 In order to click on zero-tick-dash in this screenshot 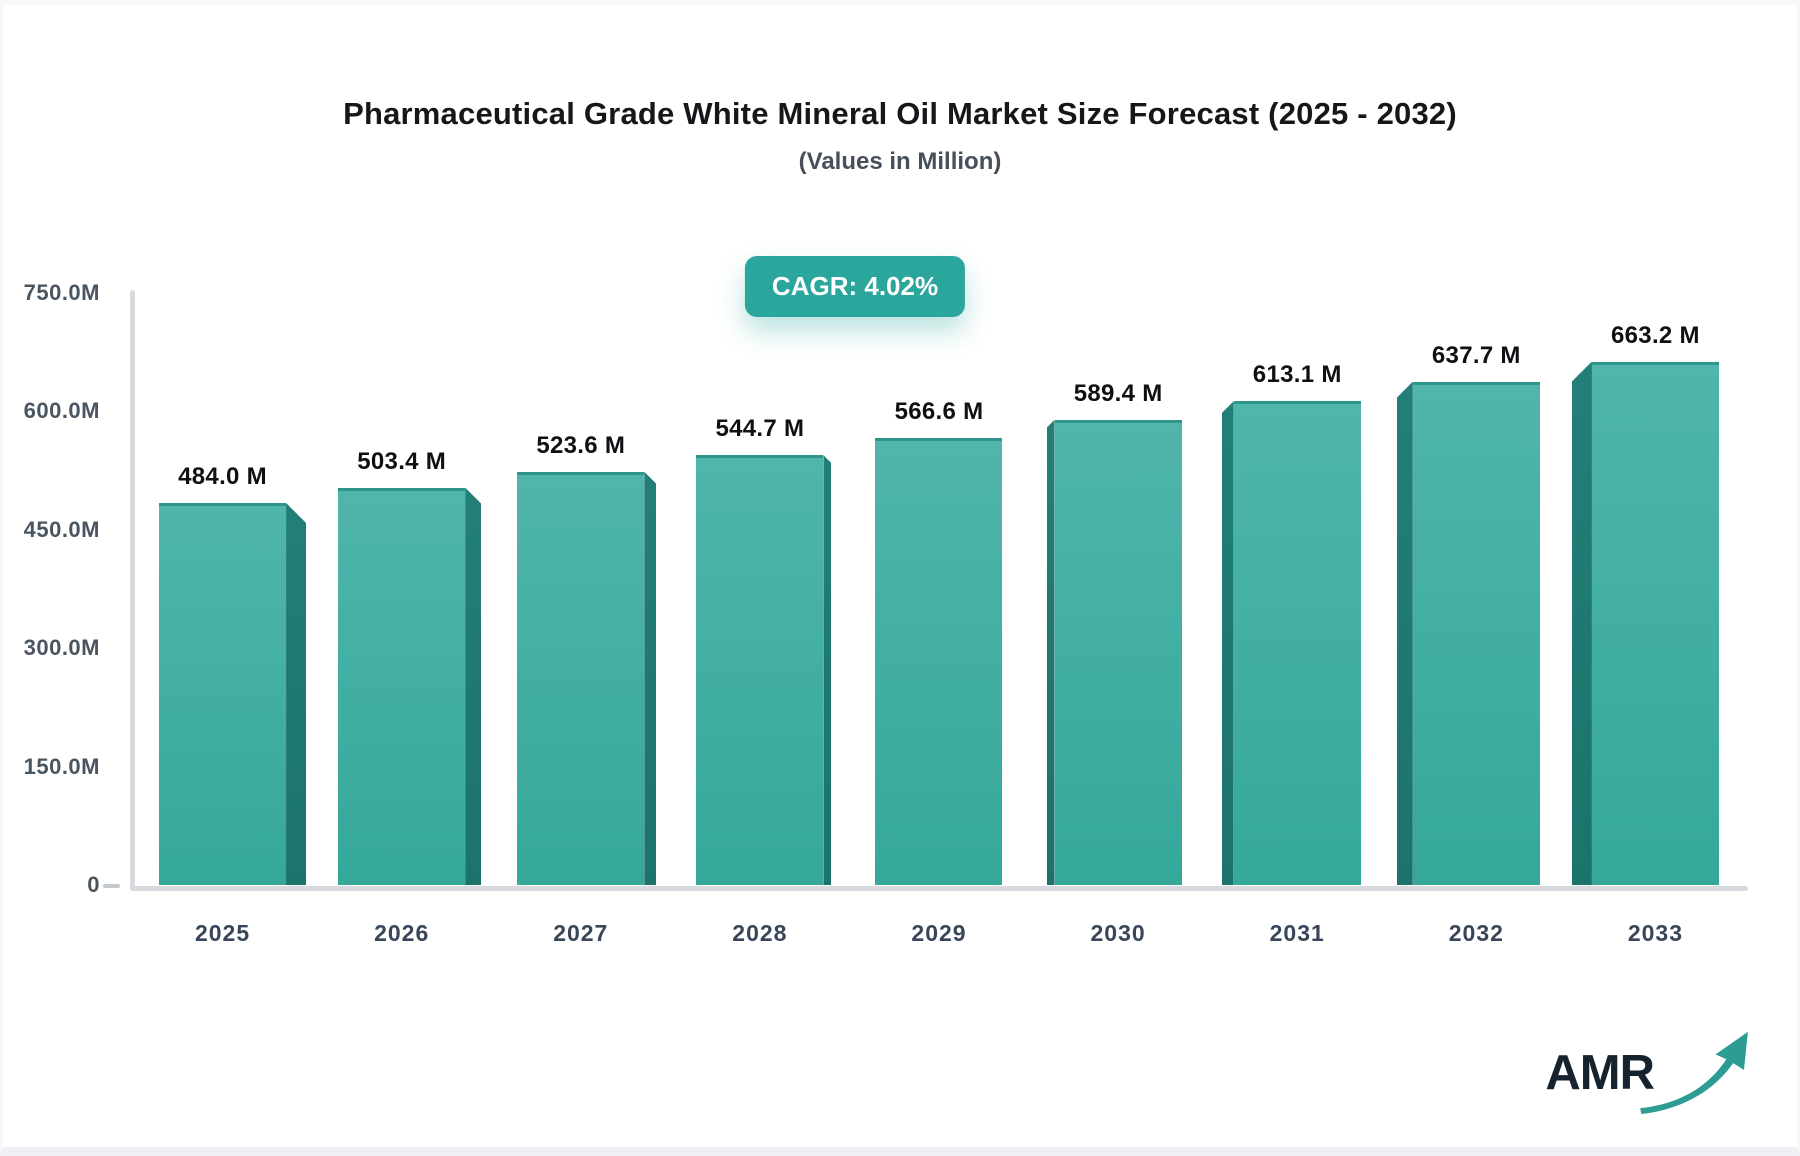, I will do `click(111, 886)`.